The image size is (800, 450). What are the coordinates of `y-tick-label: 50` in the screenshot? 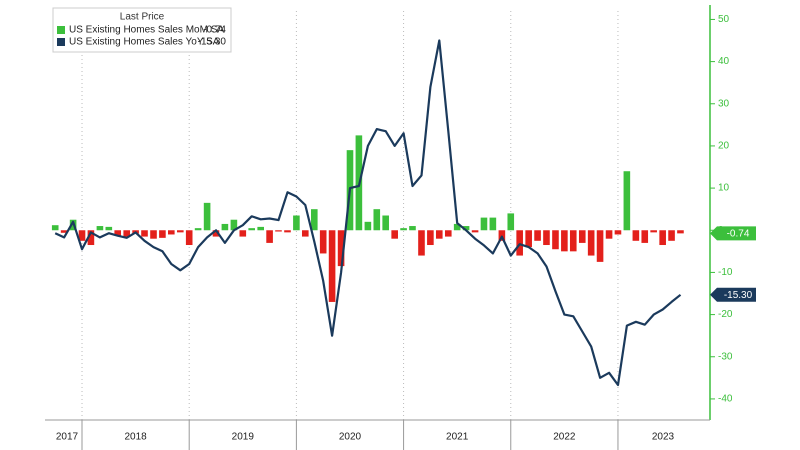 It's located at (724, 19).